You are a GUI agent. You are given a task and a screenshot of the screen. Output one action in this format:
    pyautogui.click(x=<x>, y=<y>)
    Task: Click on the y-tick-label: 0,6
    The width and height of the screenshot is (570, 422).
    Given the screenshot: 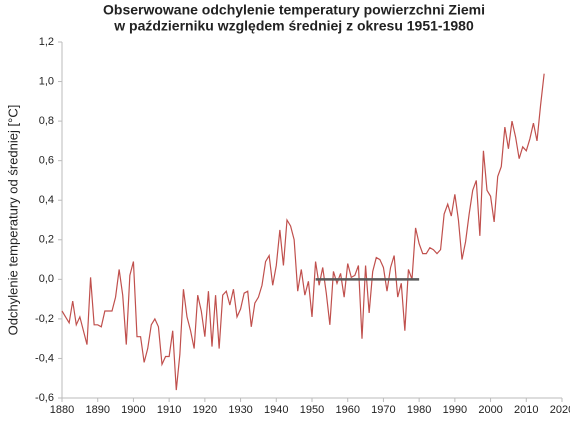 What is the action you would take?
    pyautogui.click(x=46, y=161)
    